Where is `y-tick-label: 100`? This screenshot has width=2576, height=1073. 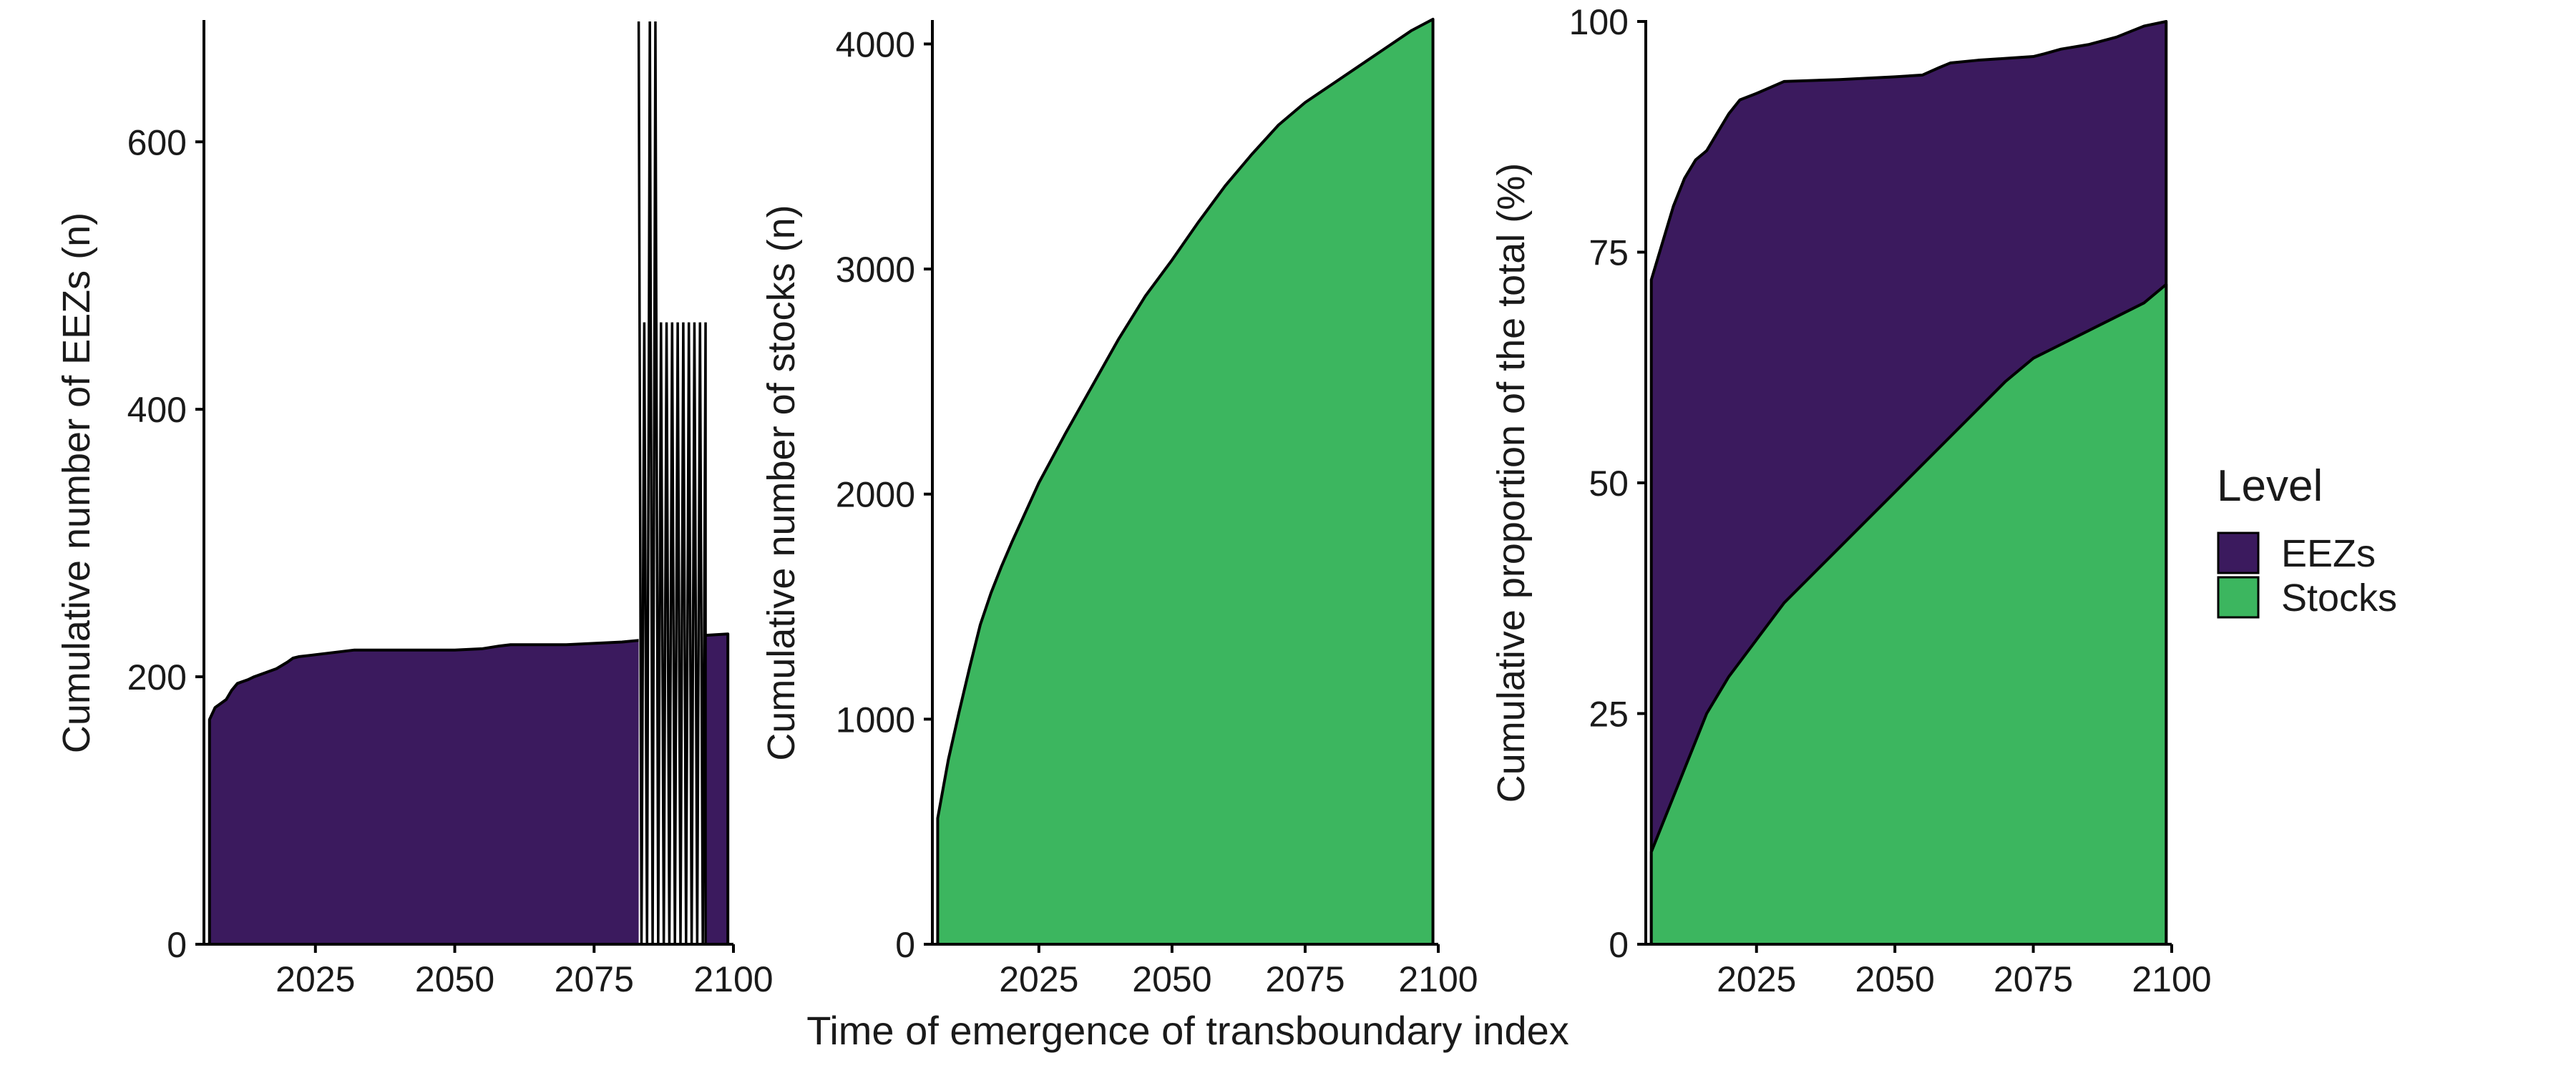 y-tick-label: 100 is located at coordinates (1599, 22).